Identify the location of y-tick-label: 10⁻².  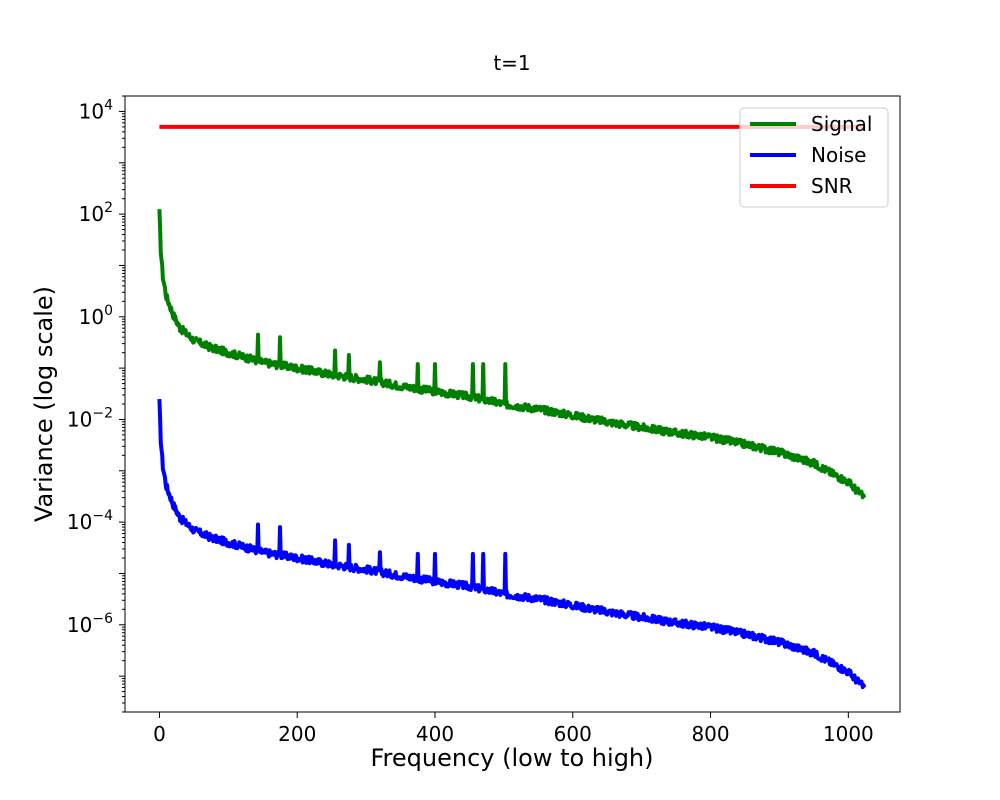
(90, 418).